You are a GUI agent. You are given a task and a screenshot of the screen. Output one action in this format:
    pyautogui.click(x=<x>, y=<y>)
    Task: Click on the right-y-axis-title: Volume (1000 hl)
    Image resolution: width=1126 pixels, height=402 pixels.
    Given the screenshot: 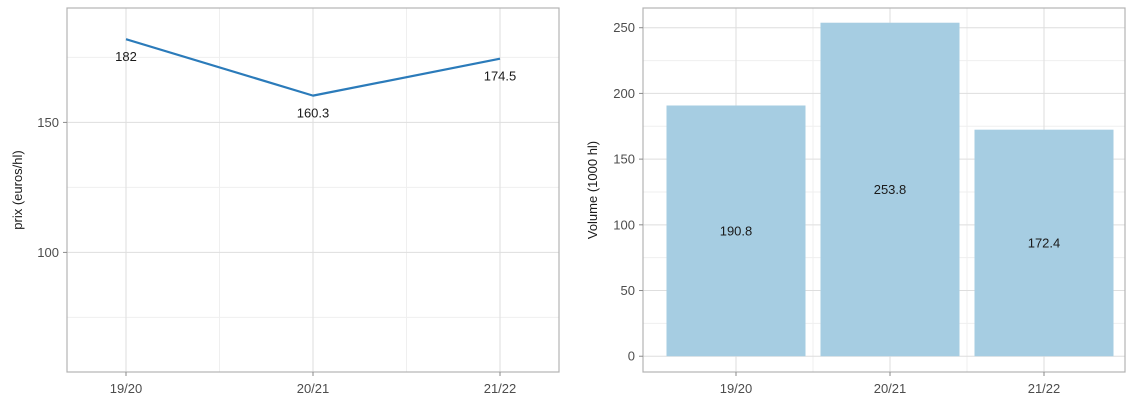 What is the action you would take?
    pyautogui.click(x=592, y=190)
    